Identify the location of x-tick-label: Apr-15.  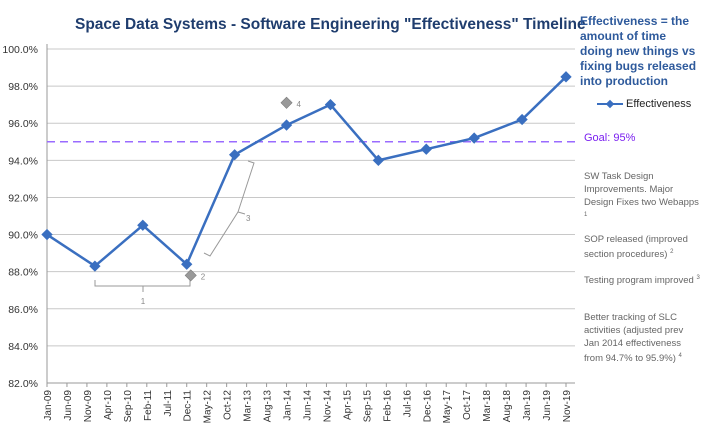
(347, 405).